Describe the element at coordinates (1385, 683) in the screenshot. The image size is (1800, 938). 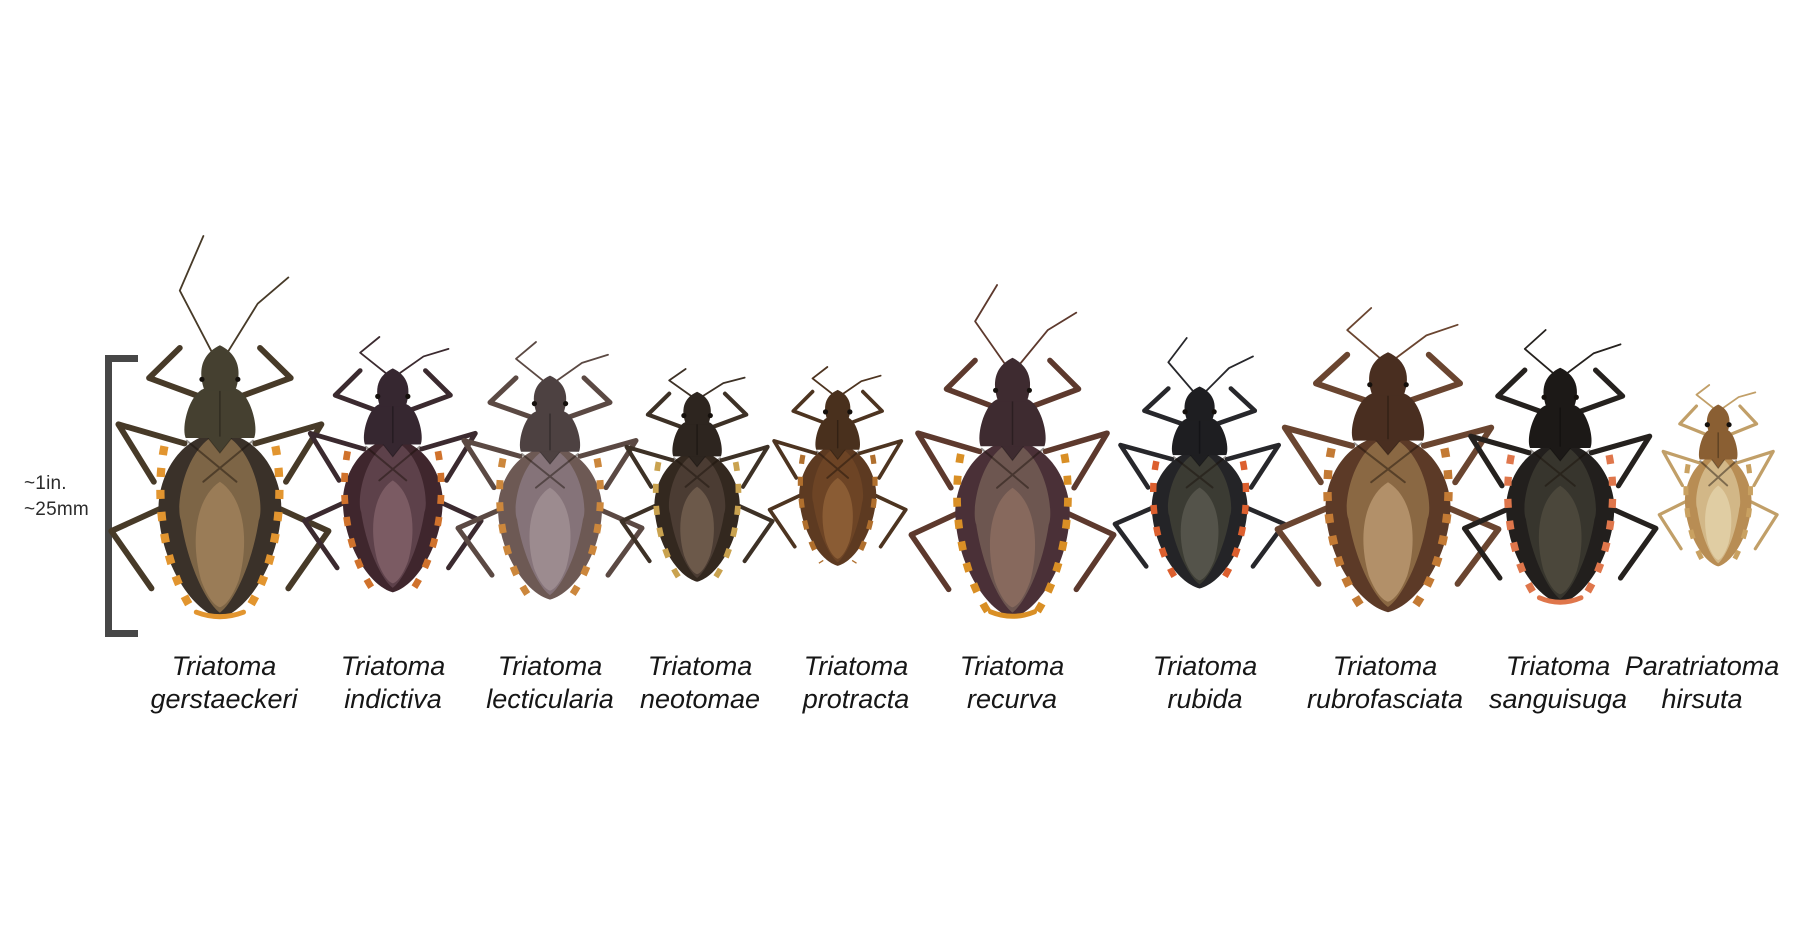
I see `species-label-rubrofasciata: Triatoma rubrofasciata` at that location.